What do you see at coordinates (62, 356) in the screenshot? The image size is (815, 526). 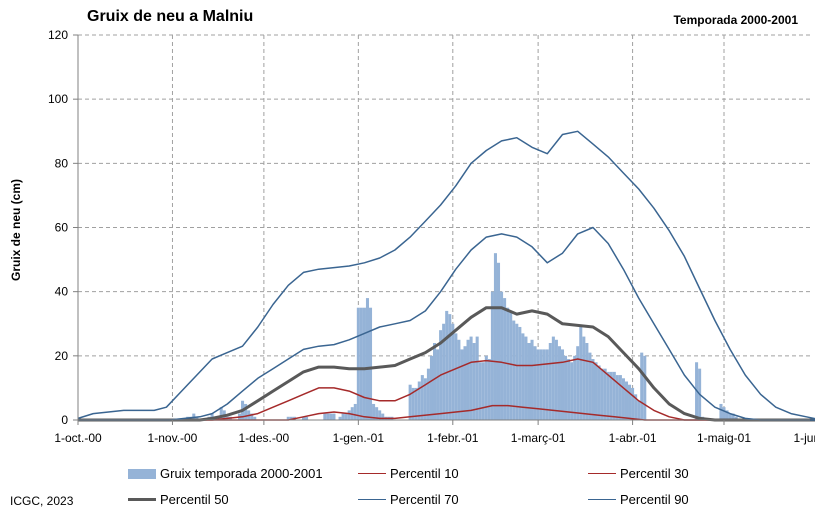 I see `y-tick-label: 20` at bounding box center [62, 356].